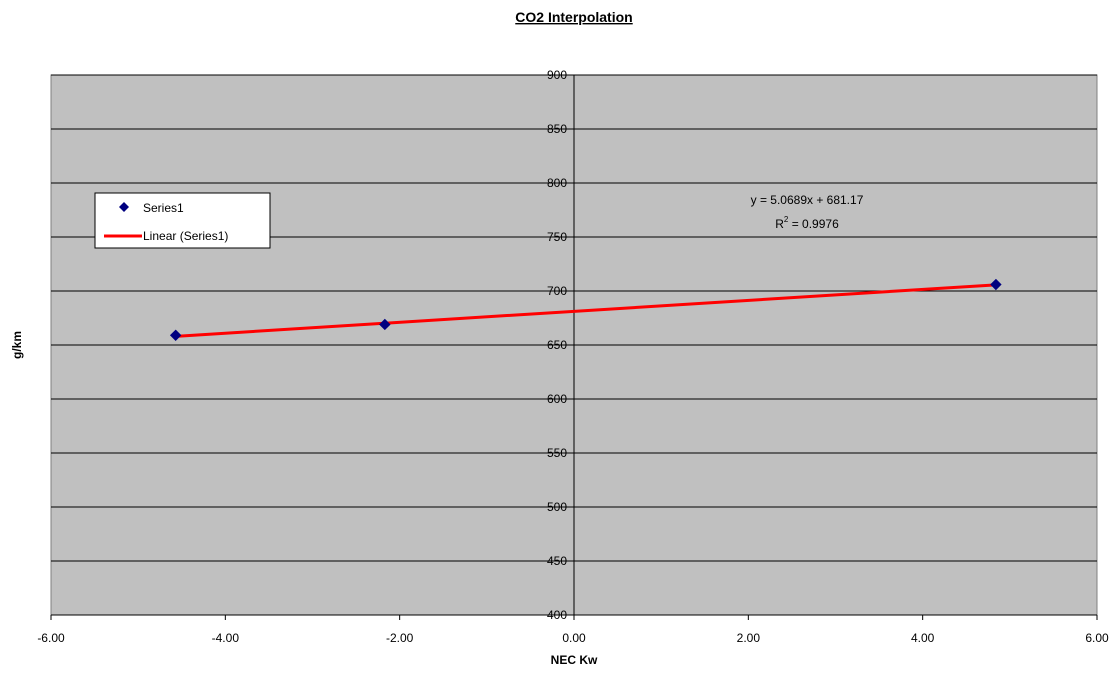  Describe the element at coordinates (557, 291) in the screenshot. I see `y-tick-label: 700` at that location.